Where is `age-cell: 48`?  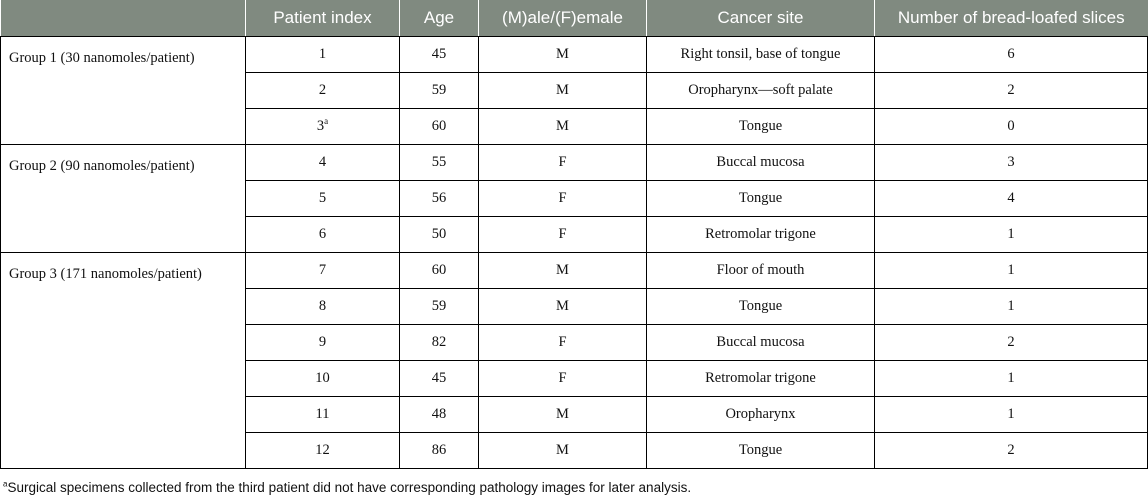
age-cell: 48 is located at coordinates (439, 414).